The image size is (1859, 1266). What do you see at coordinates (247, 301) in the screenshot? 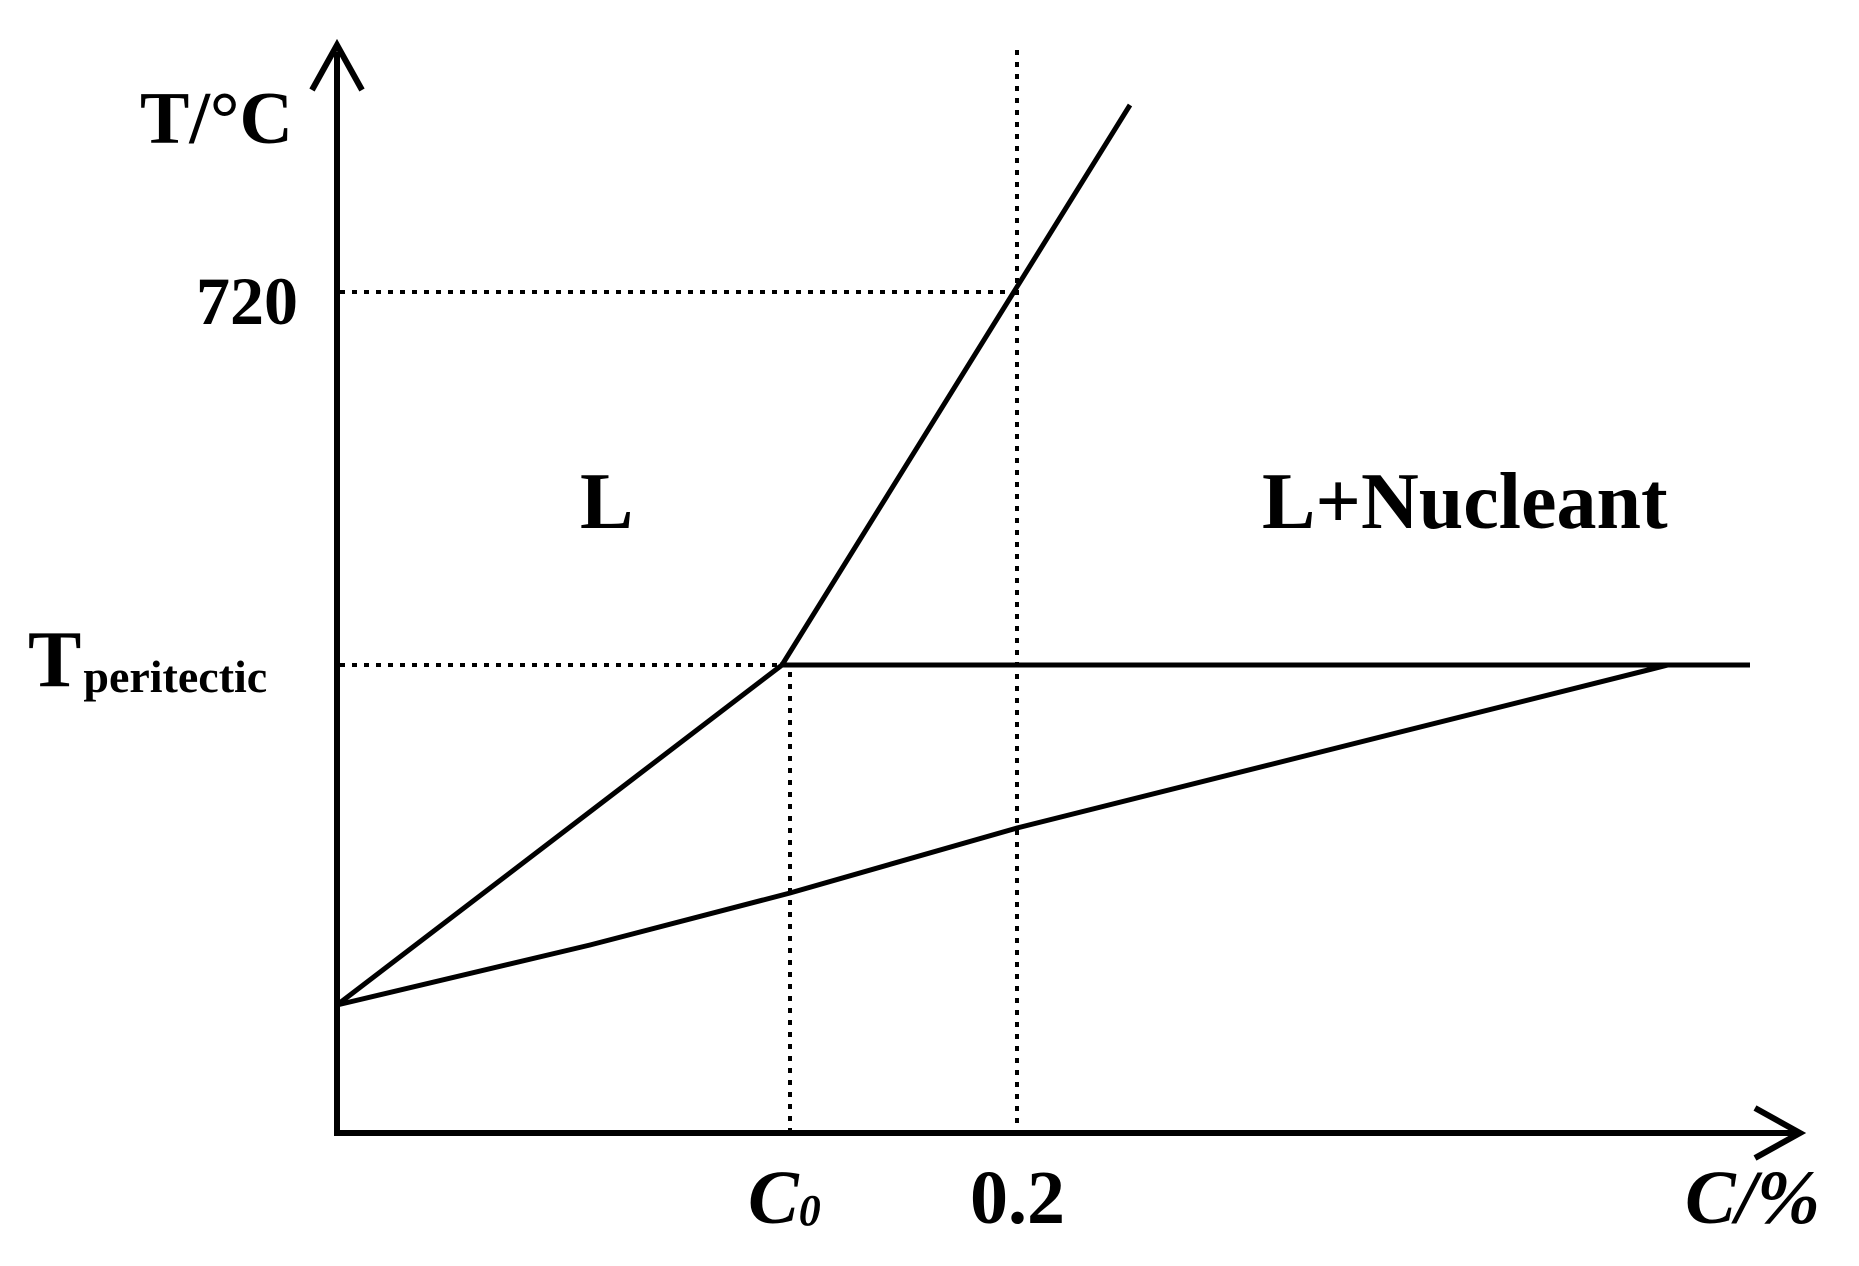
I see `y-tick-720: 720` at bounding box center [247, 301].